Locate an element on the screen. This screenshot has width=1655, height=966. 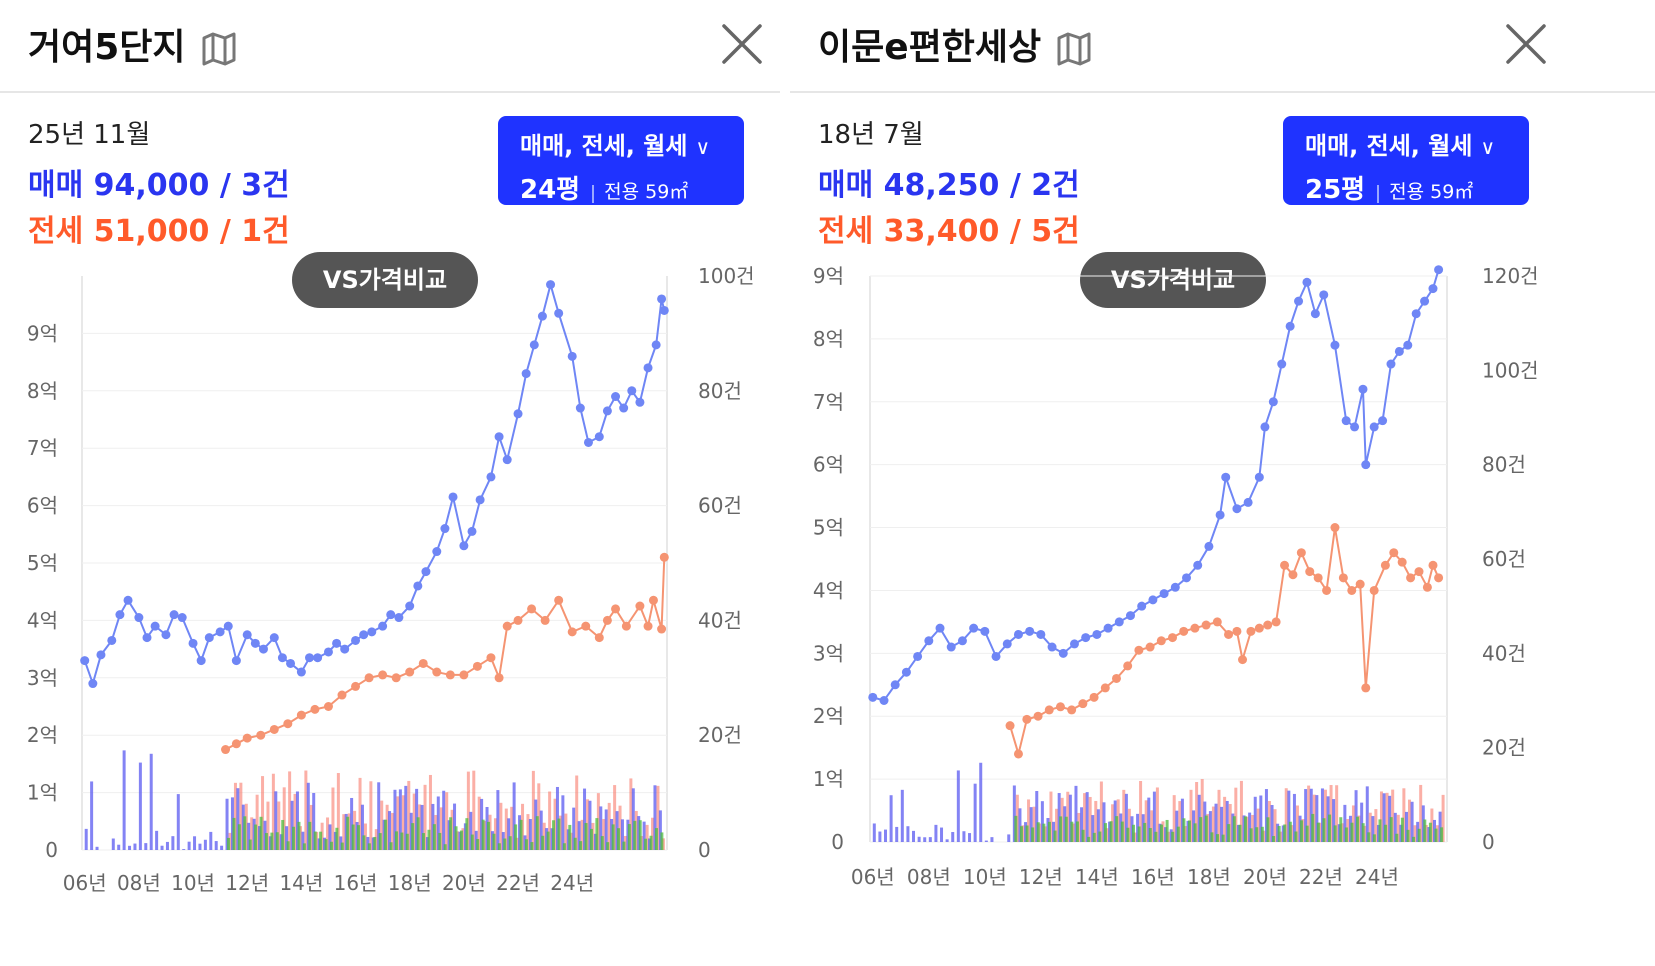
y-right-tick-label: 40건 is located at coordinates (720, 620).